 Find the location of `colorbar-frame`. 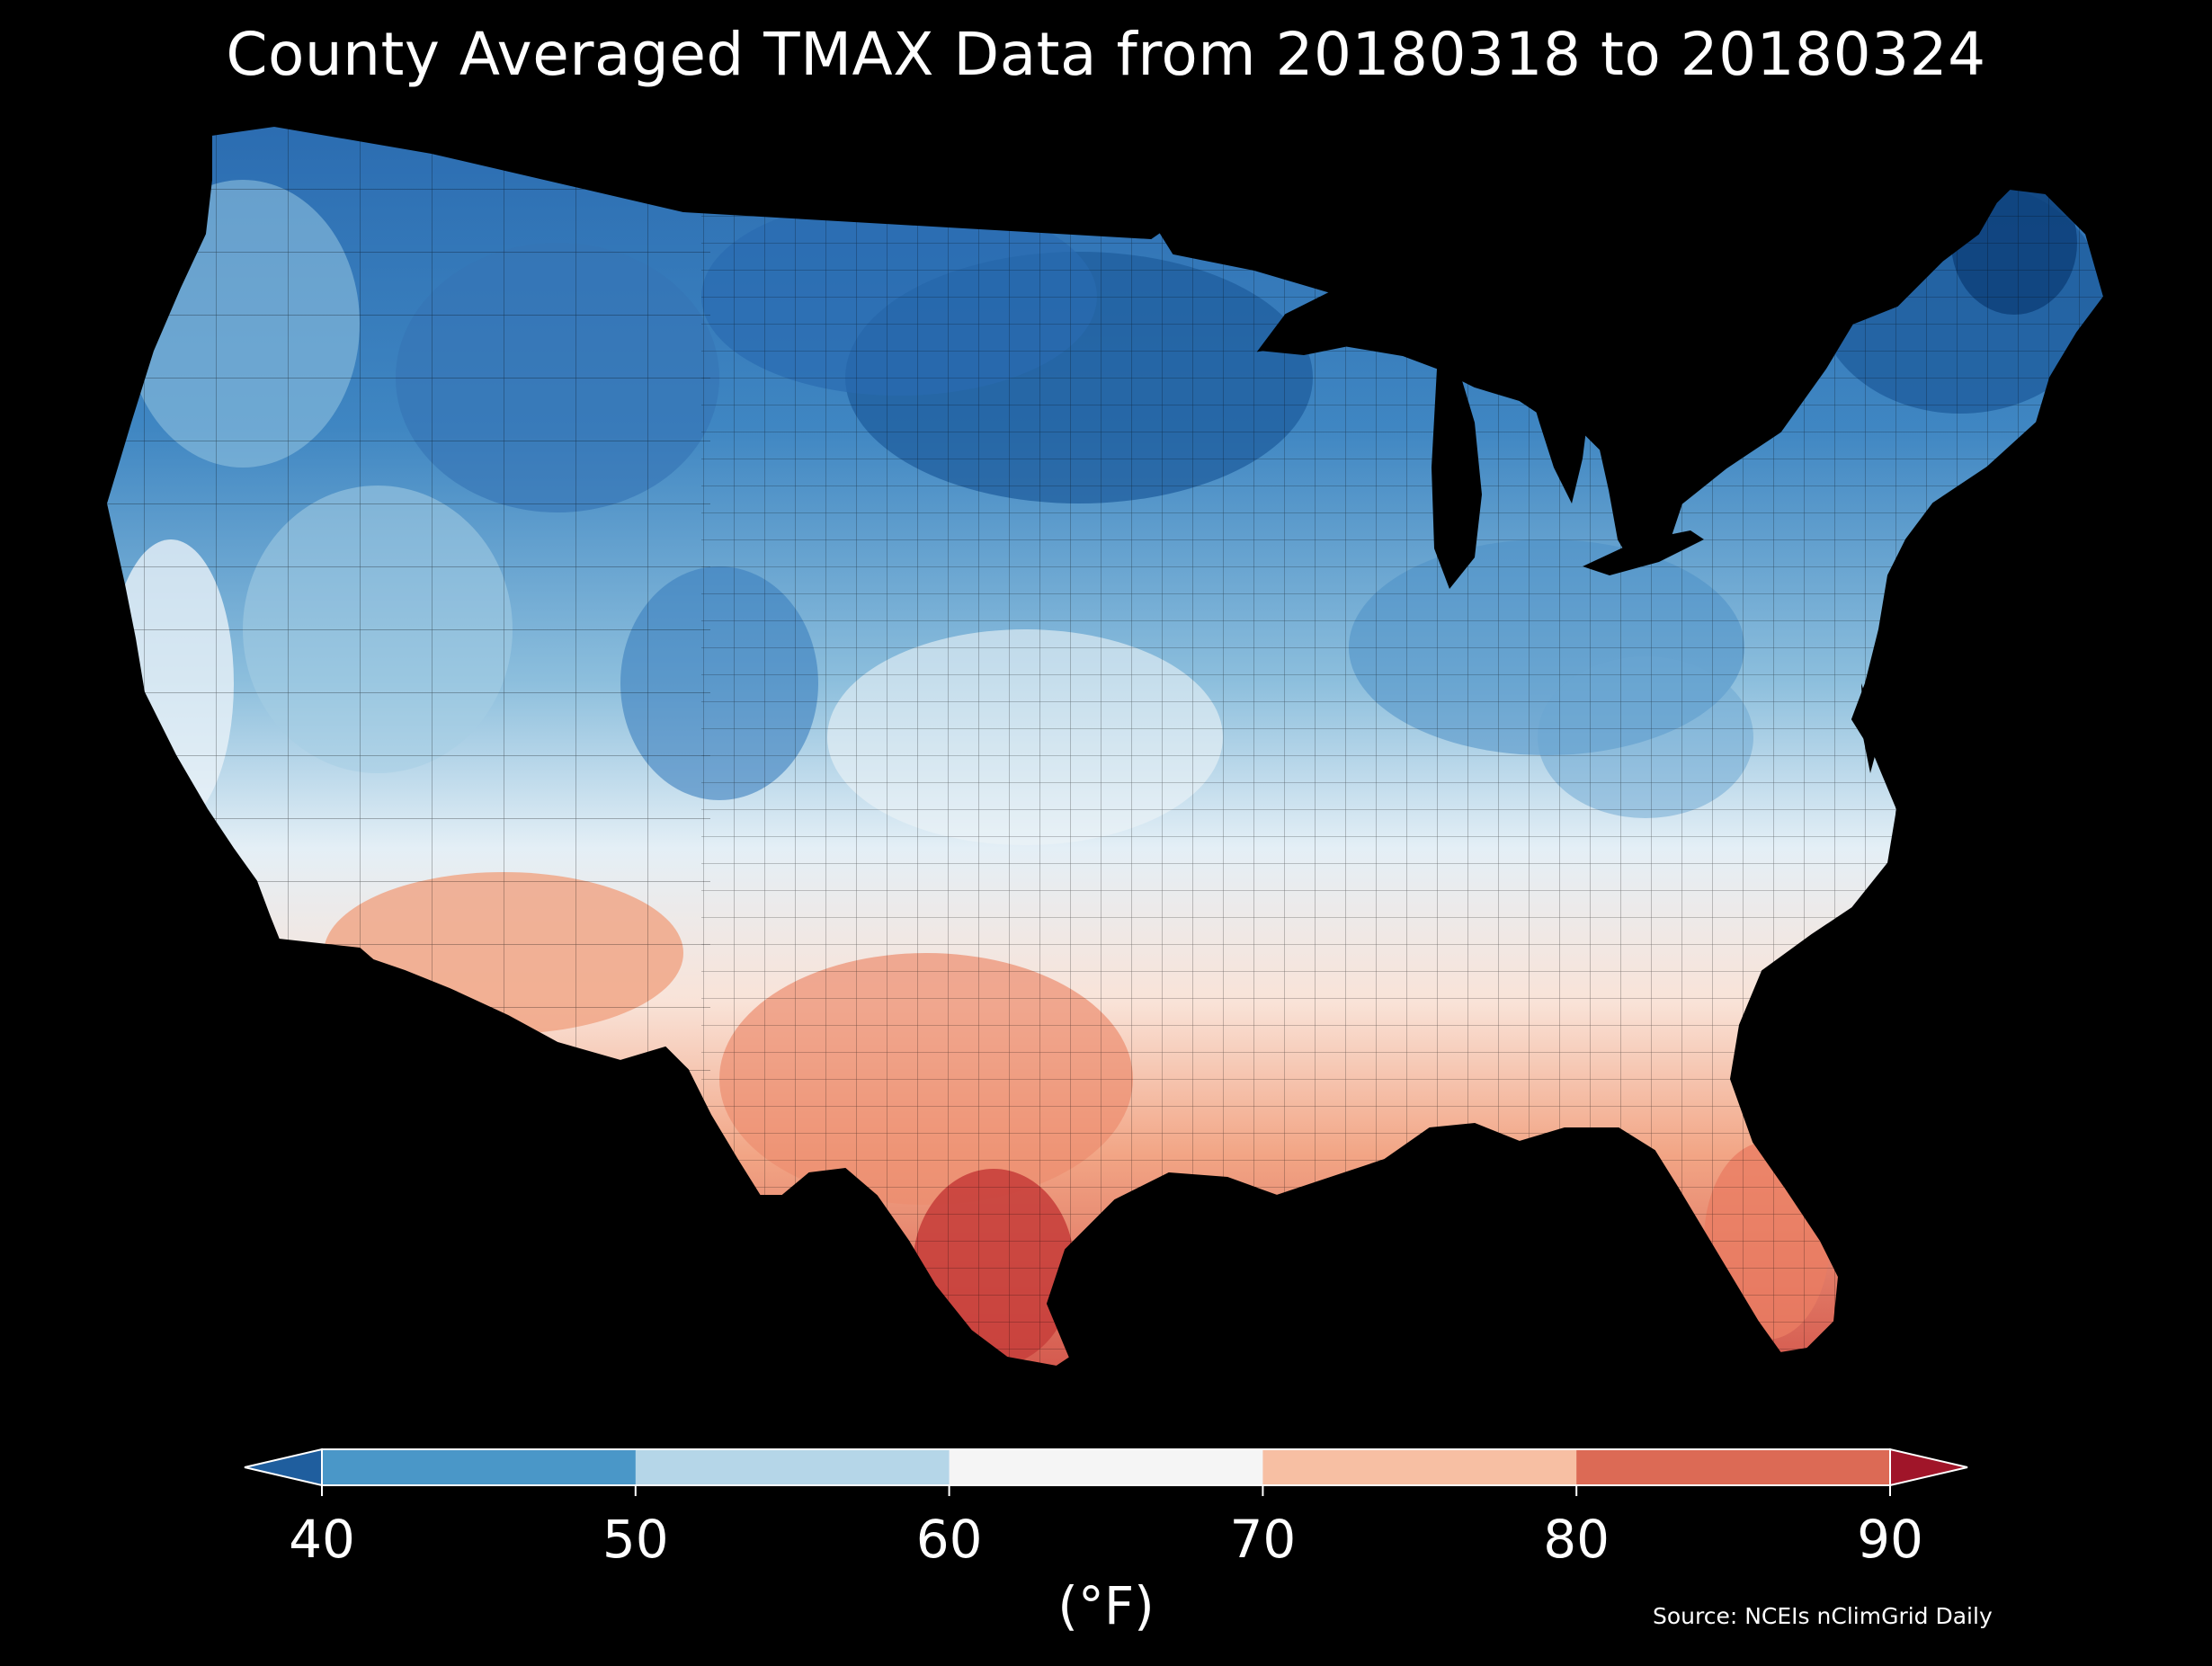

colorbar-frame is located at coordinates (1106, 1467).